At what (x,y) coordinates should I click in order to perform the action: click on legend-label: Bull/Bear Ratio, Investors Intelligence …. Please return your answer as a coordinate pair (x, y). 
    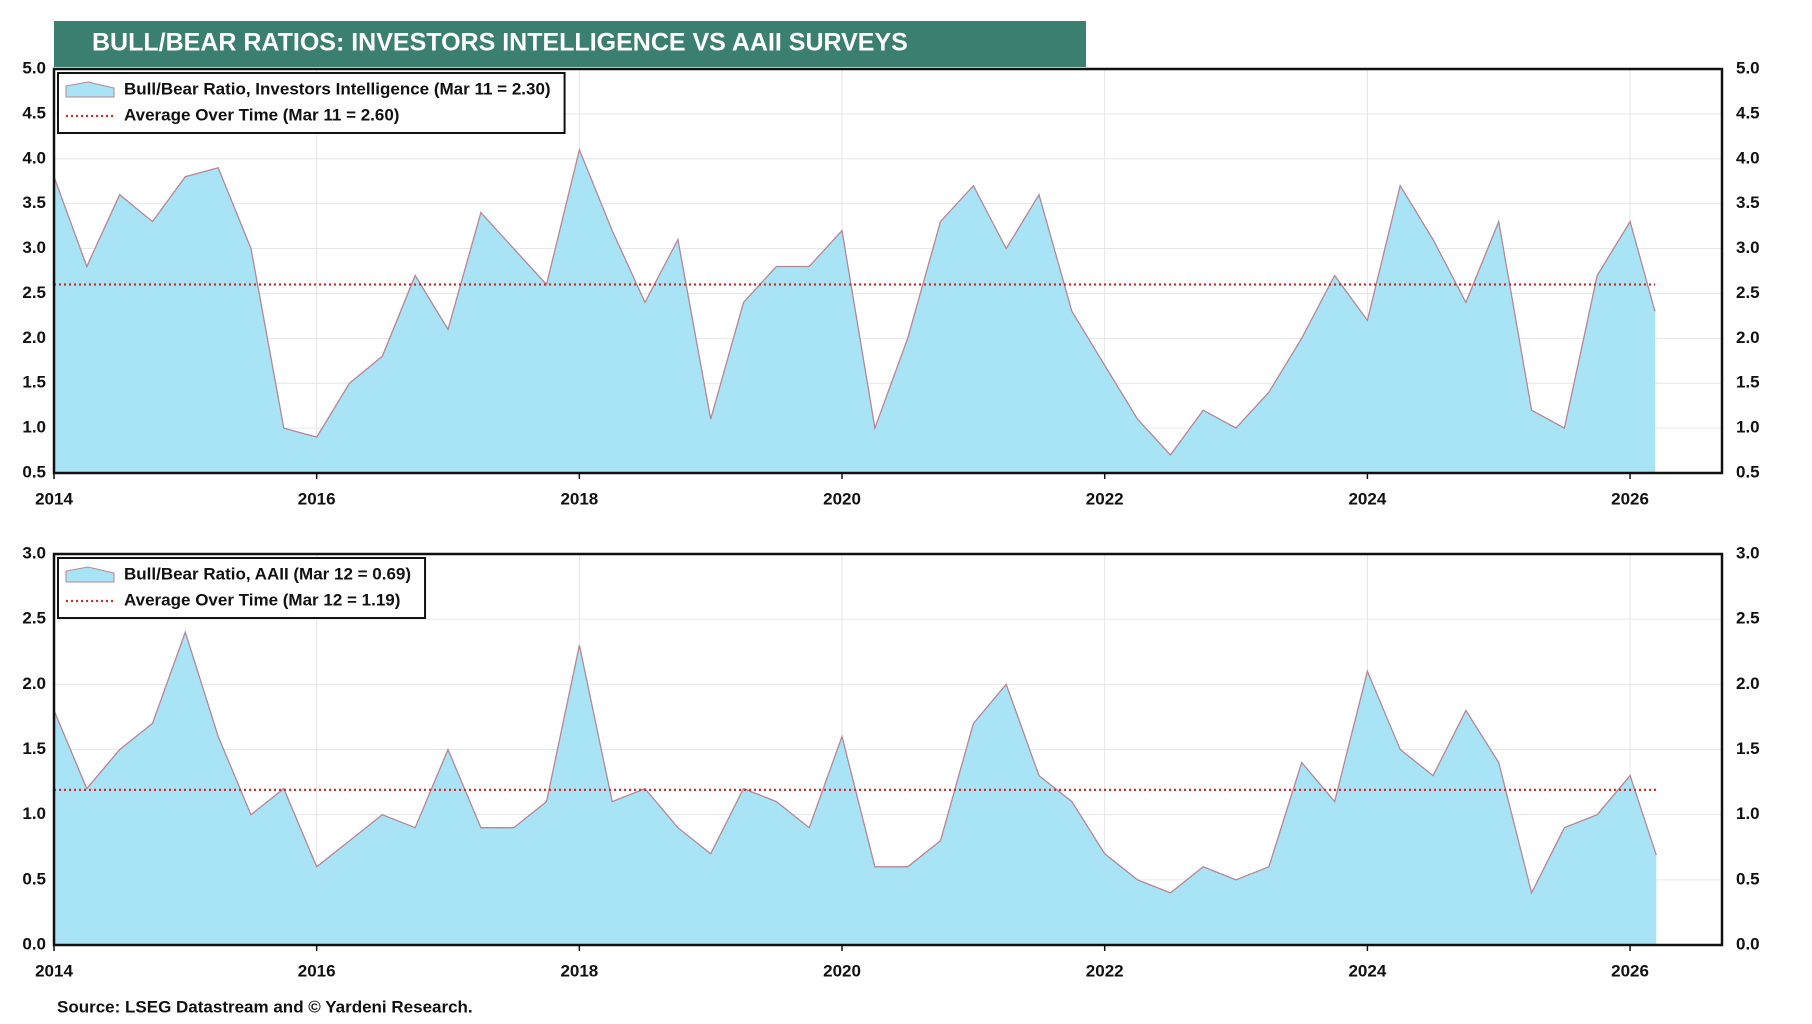
    Looking at the image, I should click on (337, 88).